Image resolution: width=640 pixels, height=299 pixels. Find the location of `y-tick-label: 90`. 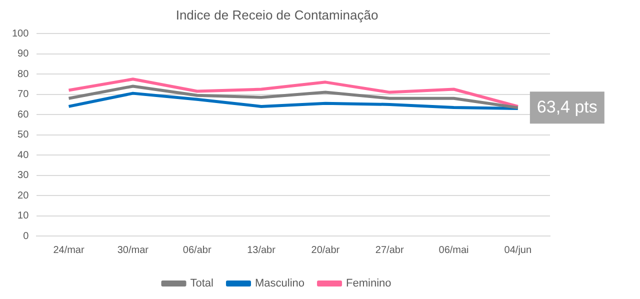

y-tick-label: 90 is located at coordinates (24, 54).